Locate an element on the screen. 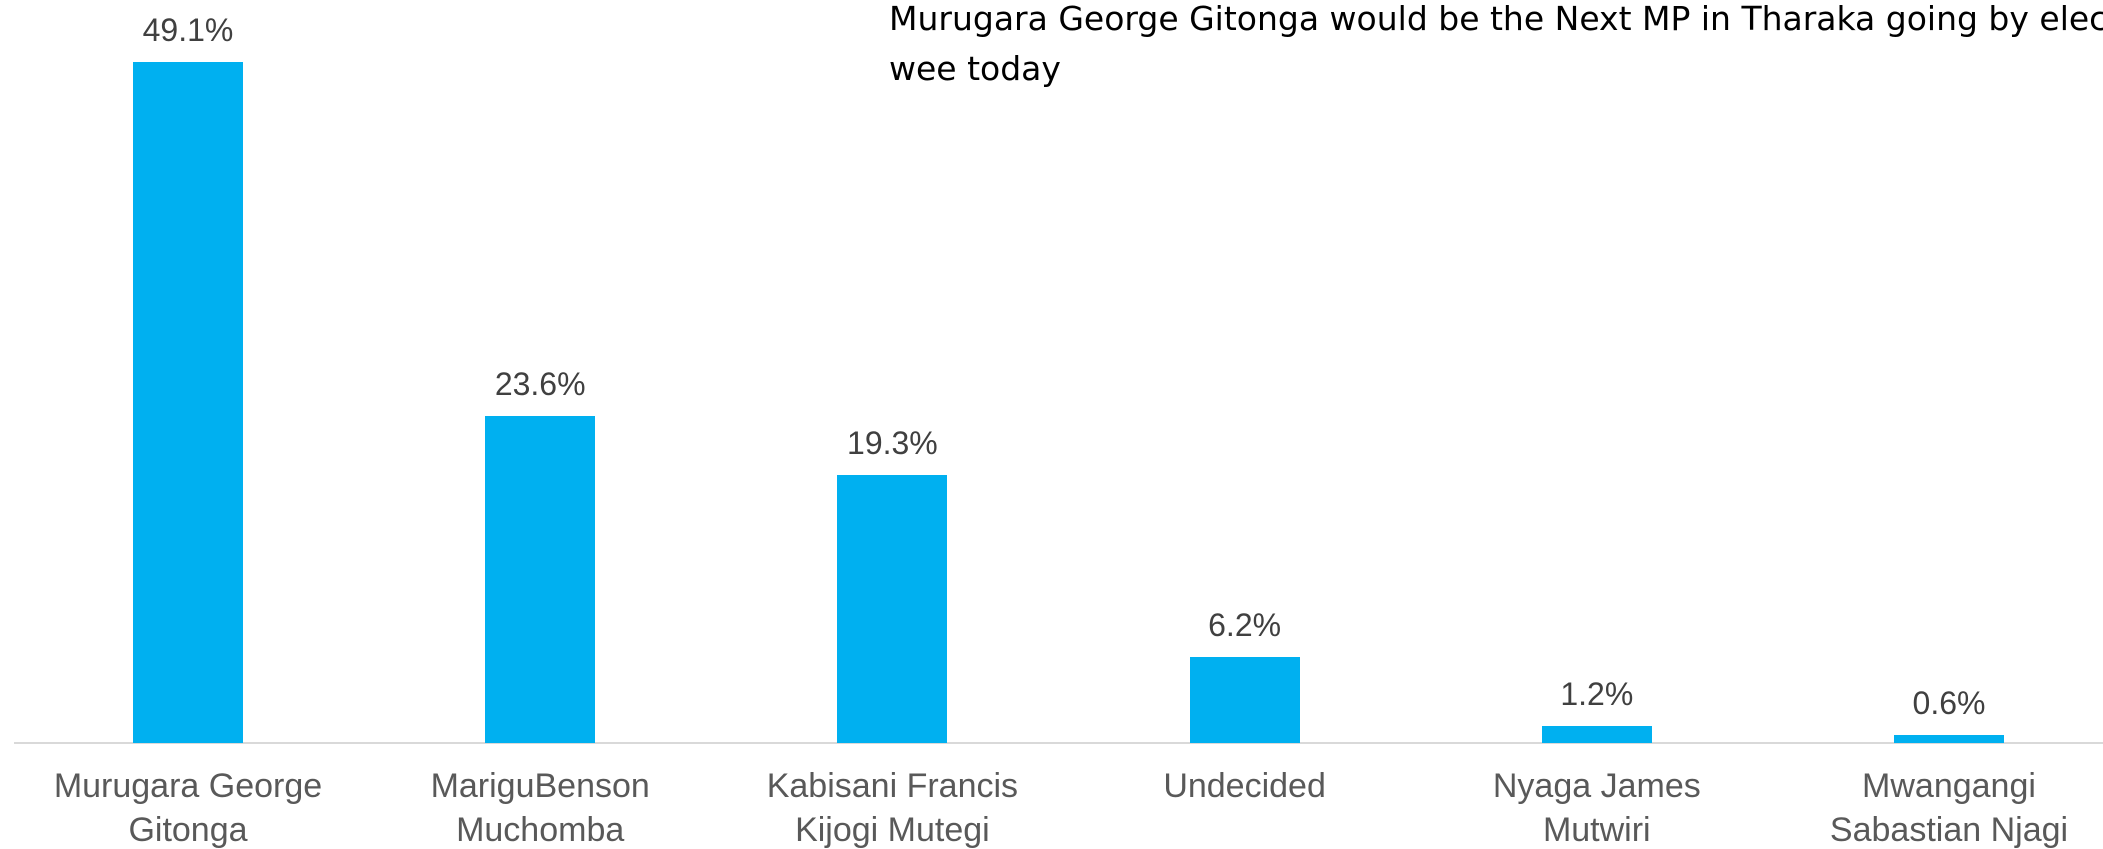 The height and width of the screenshot is (849, 2103). data-label: 0.6% is located at coordinates (1949, 702).